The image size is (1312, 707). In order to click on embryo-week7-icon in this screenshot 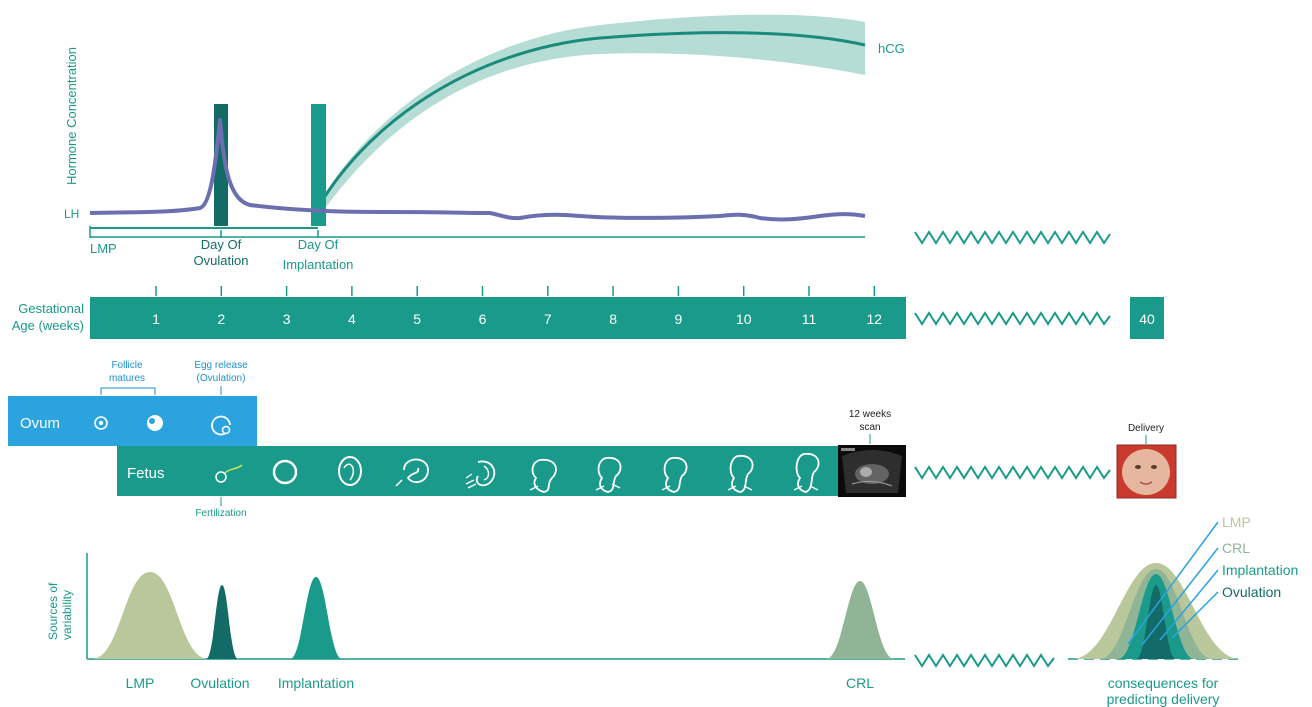, I will do `click(480, 474)`.